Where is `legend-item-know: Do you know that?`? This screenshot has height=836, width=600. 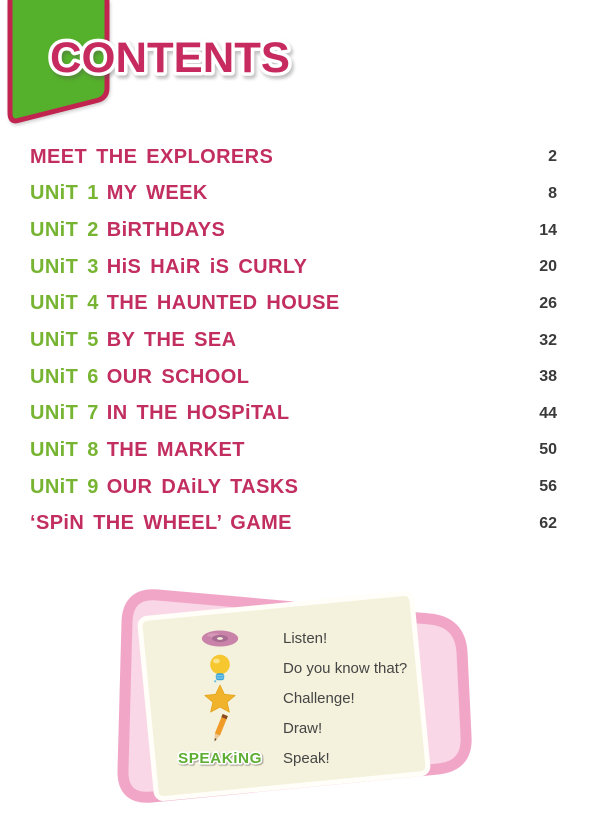
legend-item-know: Do you know that? is located at coordinates (300, 668).